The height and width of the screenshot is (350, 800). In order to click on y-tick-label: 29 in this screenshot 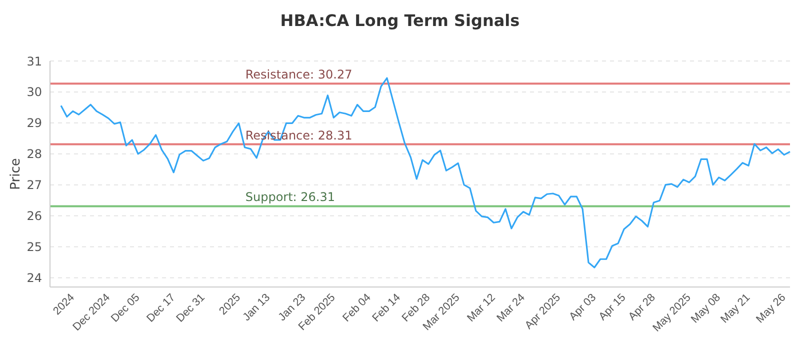, I will do `click(34, 123)`.